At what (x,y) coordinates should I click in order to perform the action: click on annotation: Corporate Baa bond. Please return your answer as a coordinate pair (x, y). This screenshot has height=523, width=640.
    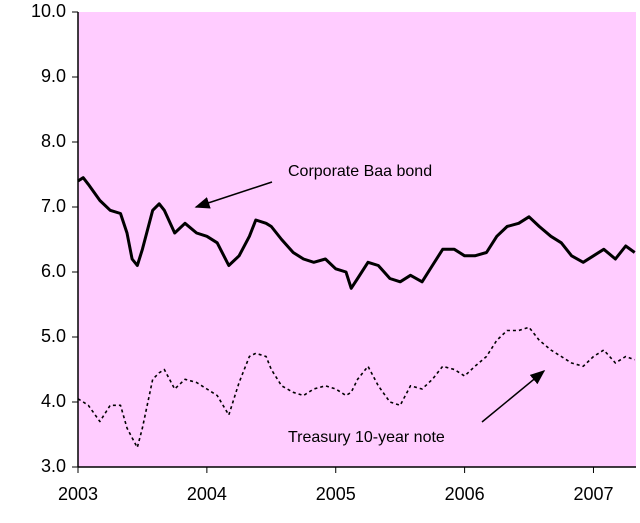
    Looking at the image, I should click on (360, 171).